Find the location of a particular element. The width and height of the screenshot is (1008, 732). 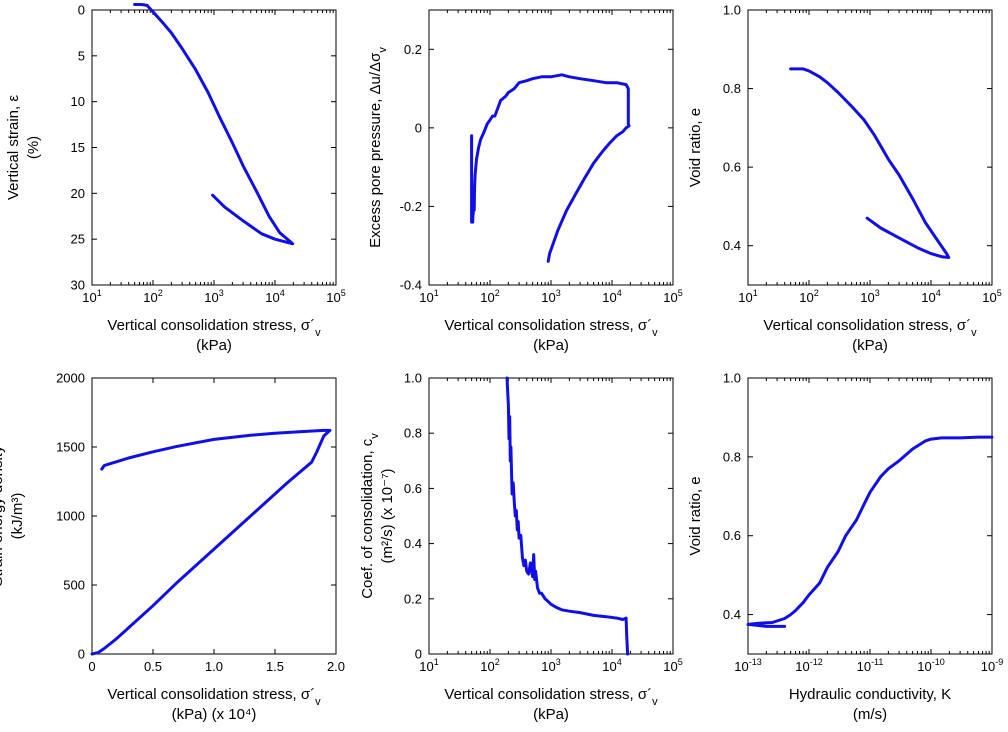

y-tick-label: 5 is located at coordinates (81, 55).